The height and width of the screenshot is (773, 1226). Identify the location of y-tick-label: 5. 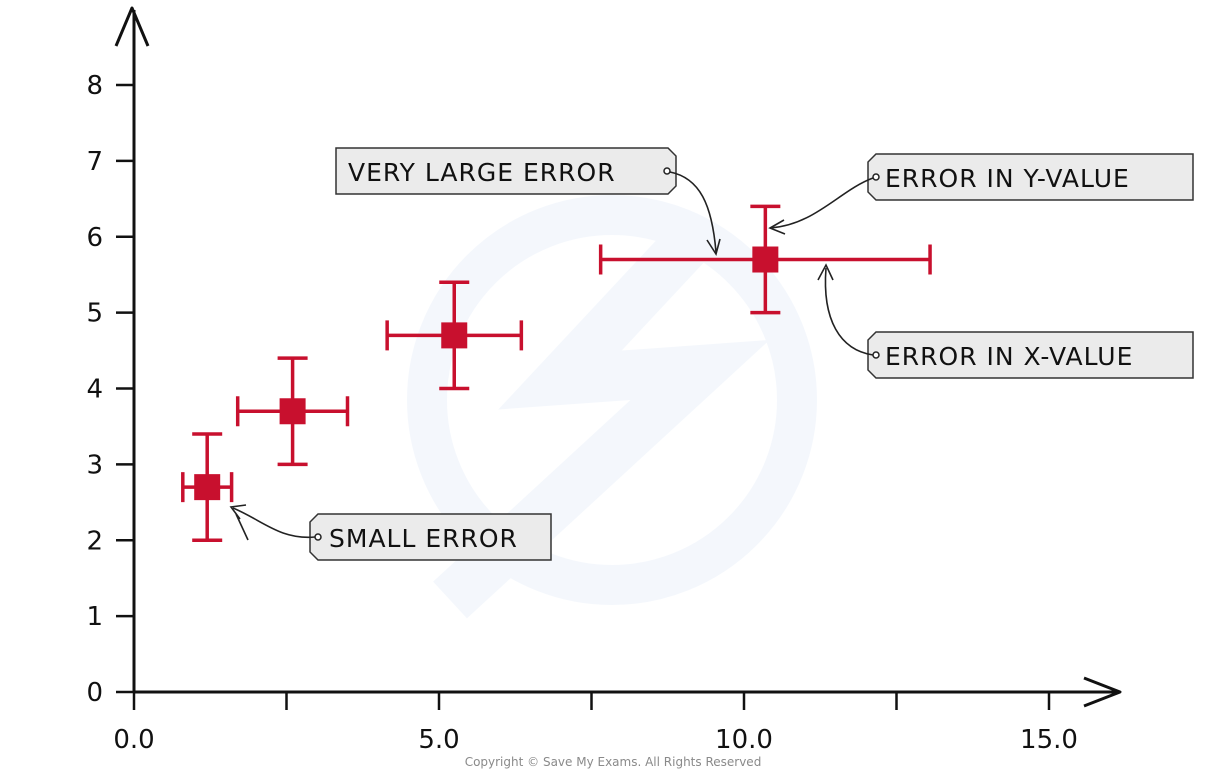
(94, 314).